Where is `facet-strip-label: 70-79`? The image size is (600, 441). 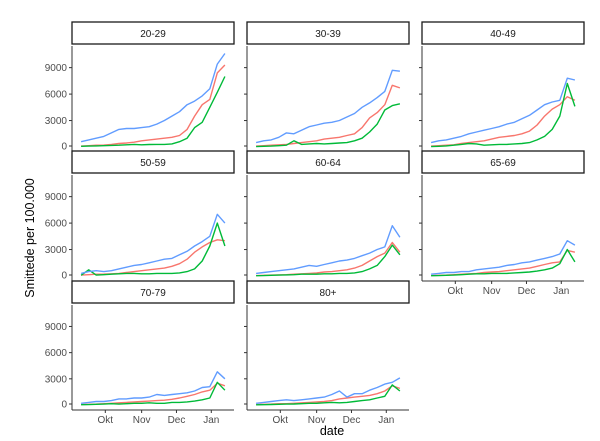 facet-strip-label: 70-79 is located at coordinates (153, 293).